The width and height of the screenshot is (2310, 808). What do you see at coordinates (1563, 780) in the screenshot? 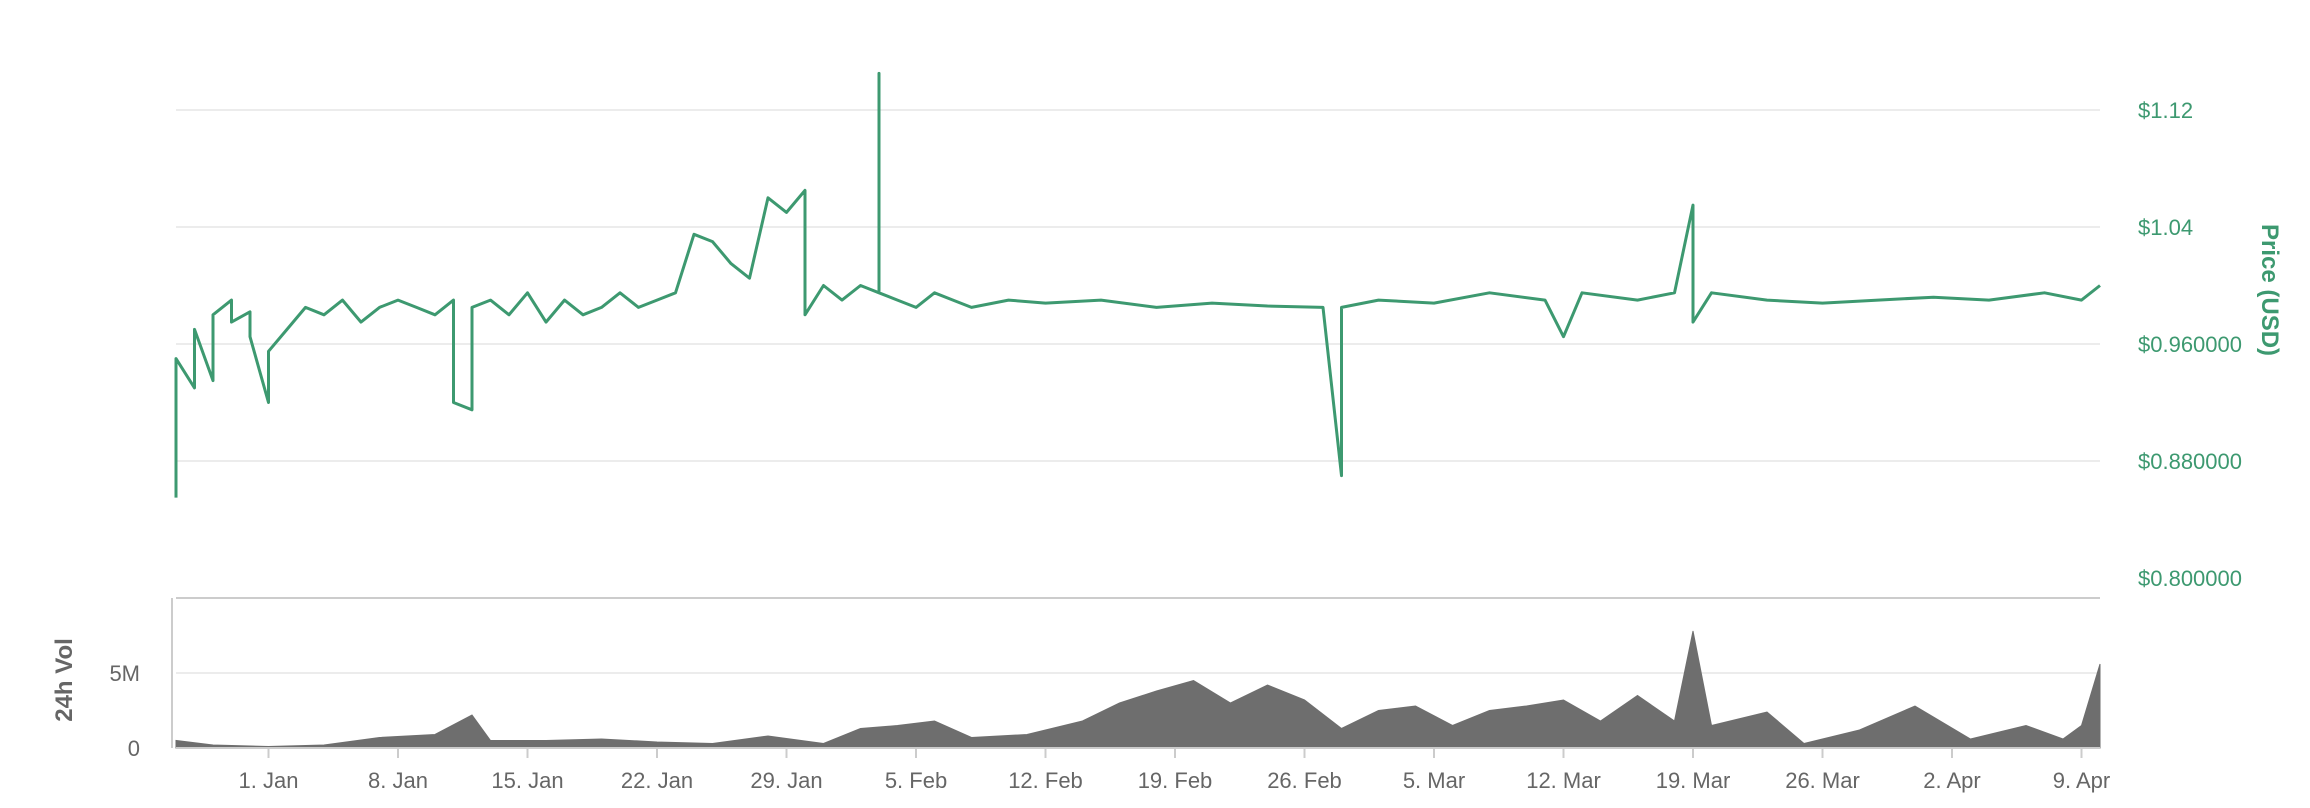
I see `x-tick-label: 12. Mar` at bounding box center [1563, 780].